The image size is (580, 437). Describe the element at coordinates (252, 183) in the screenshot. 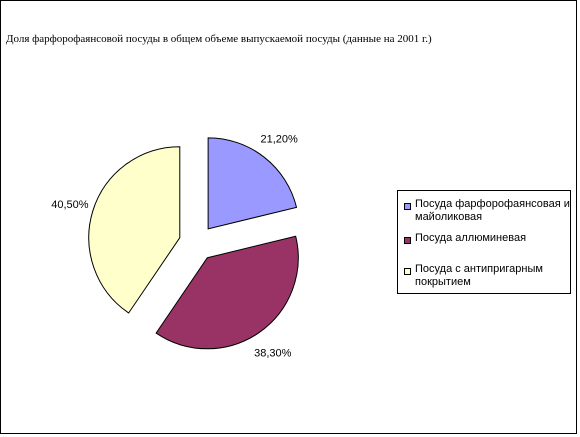

I see `pie-slice-porcelain` at that location.